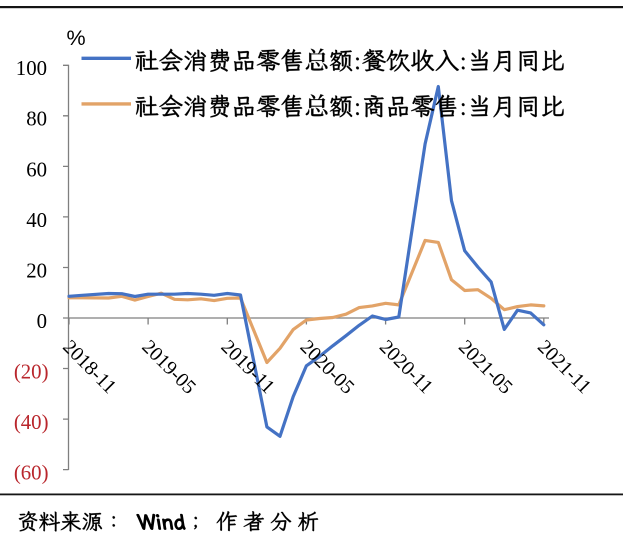  I want to click on svg-text: (40), so click(31, 422).